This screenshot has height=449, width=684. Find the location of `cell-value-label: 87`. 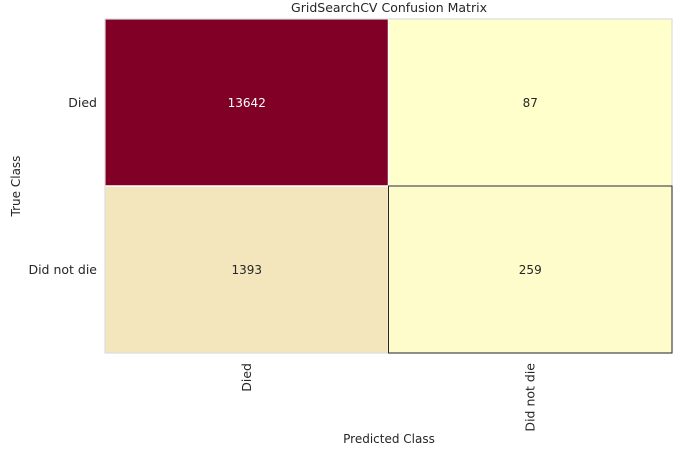

cell-value-label: 87 is located at coordinates (530, 103).